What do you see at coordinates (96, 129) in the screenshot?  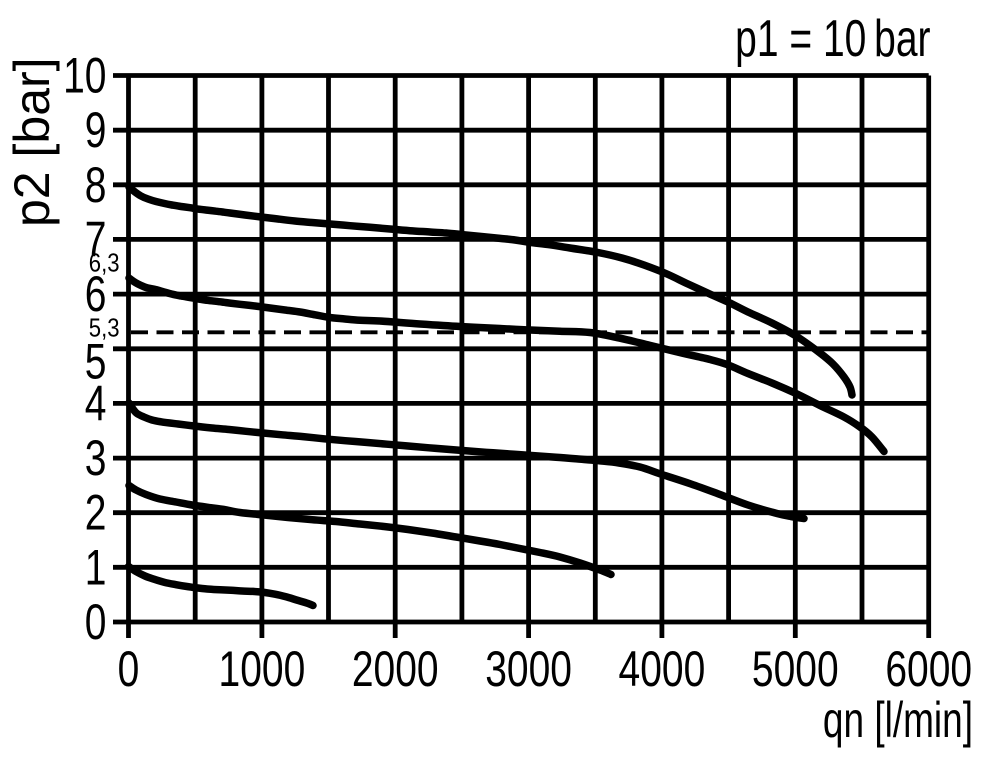 I see `svg-text: 9` at bounding box center [96, 129].